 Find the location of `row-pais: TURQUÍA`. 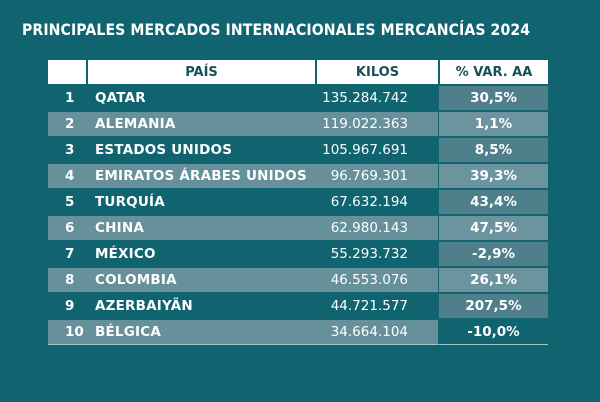

row-pais: TURQUÍA is located at coordinates (200, 202).